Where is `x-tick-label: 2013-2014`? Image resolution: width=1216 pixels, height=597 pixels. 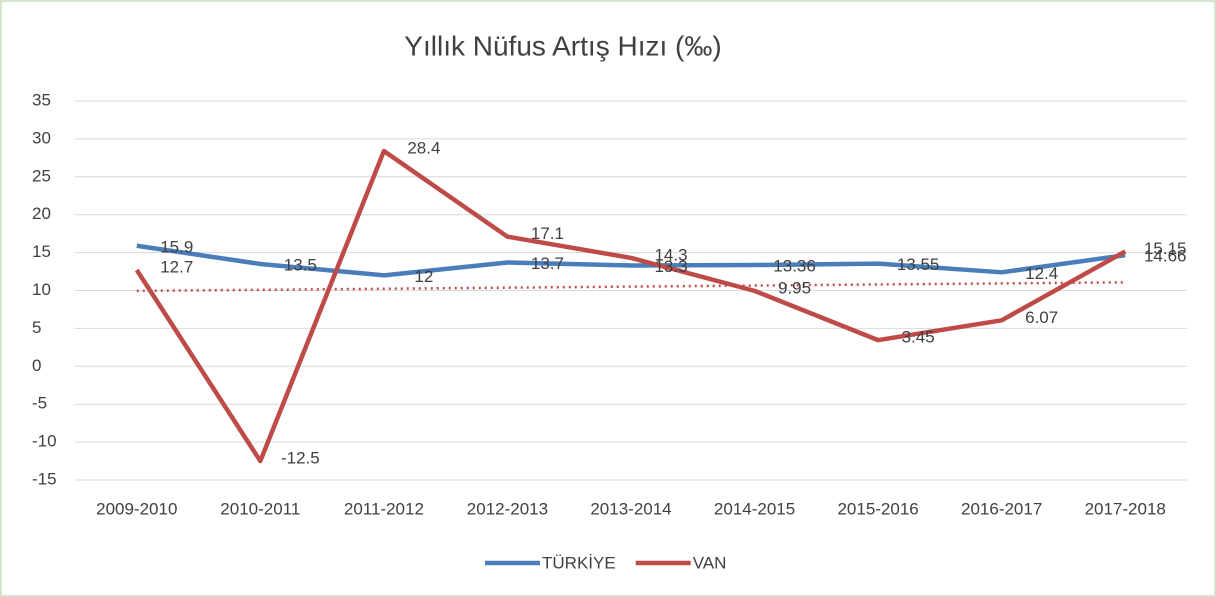
x-tick-label: 2013-2014 is located at coordinates (630, 508).